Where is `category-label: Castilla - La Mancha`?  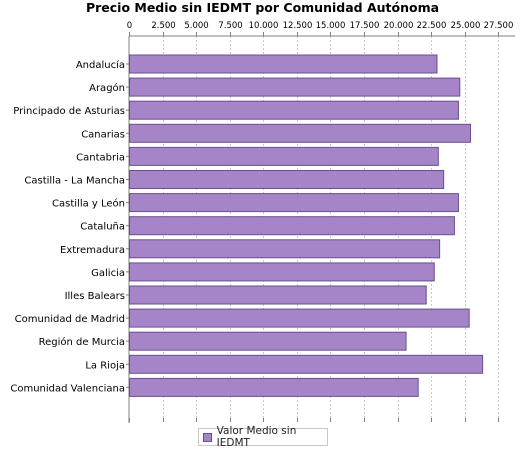 category-label: Castilla - La Mancha is located at coordinates (74, 181).